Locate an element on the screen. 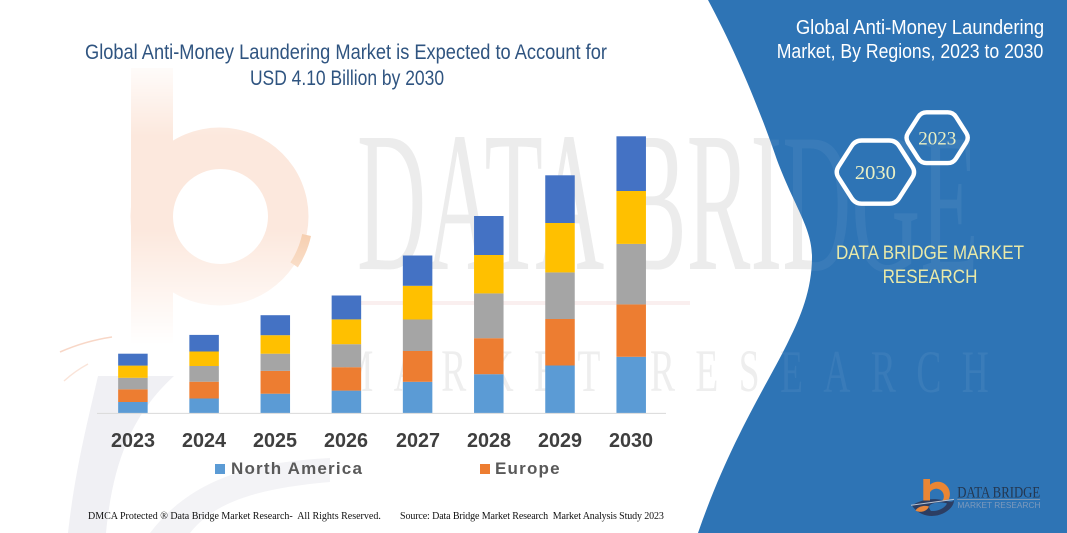 The width and height of the screenshot is (1067, 533). svg-text: MARKET RESEARCH is located at coordinates (999, 505).